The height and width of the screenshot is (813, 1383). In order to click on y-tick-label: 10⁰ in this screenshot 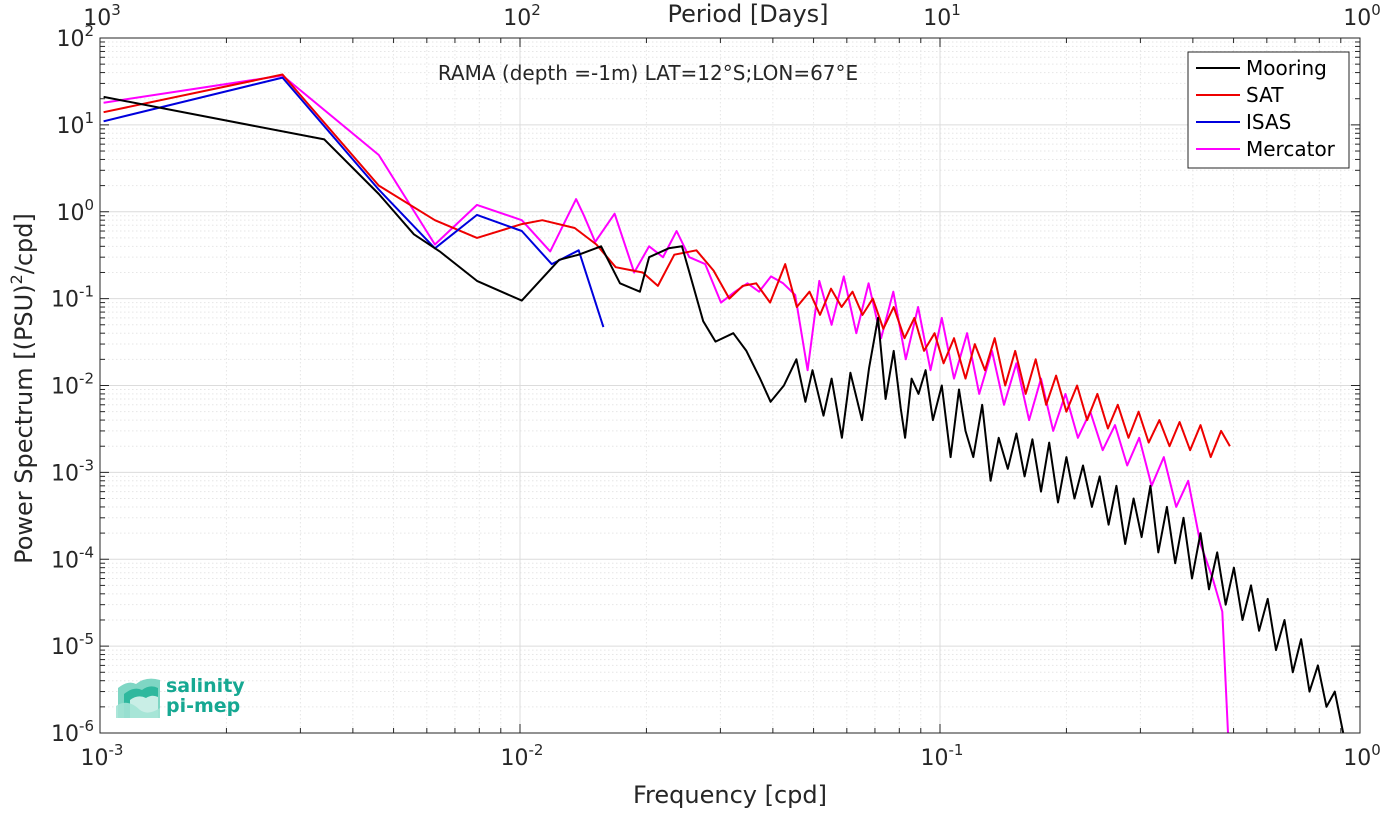, I will do `click(75, 211)`.